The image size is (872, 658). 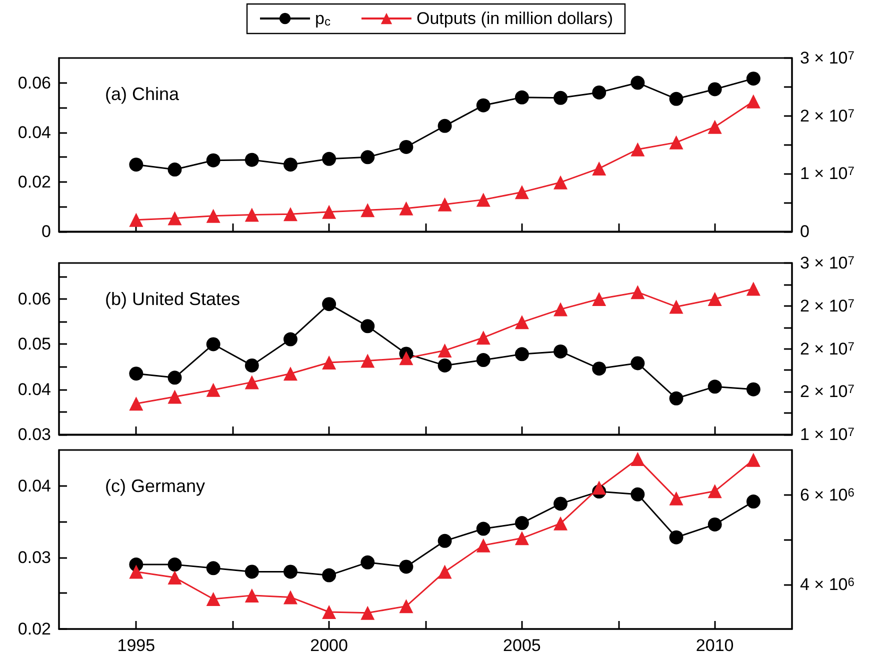 I want to click on y-tick-label: 0, so click(x=46, y=231).